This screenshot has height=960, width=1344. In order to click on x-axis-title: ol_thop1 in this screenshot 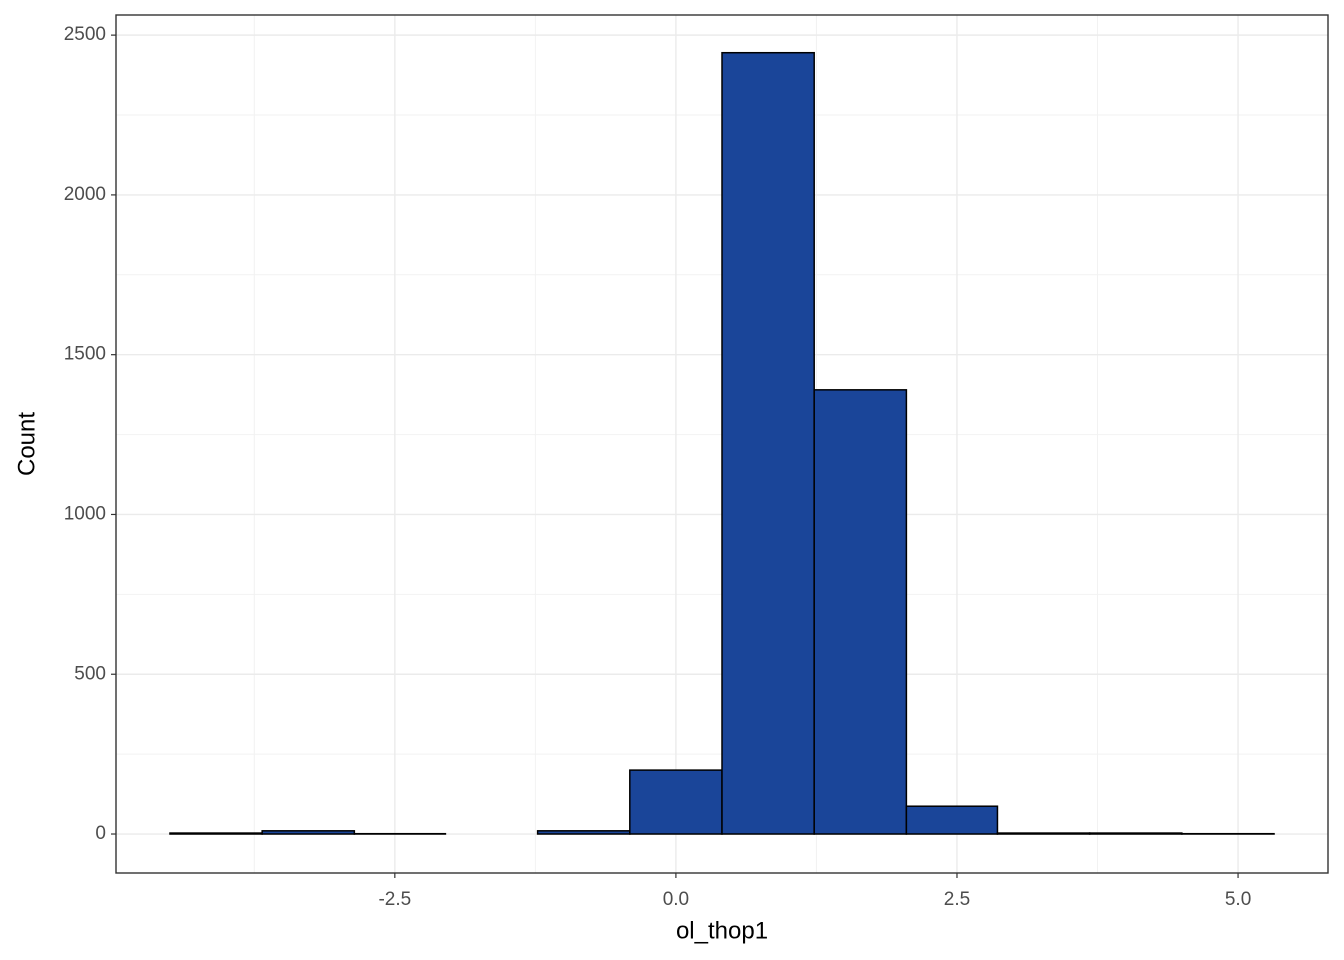, I will do `click(722, 930)`.